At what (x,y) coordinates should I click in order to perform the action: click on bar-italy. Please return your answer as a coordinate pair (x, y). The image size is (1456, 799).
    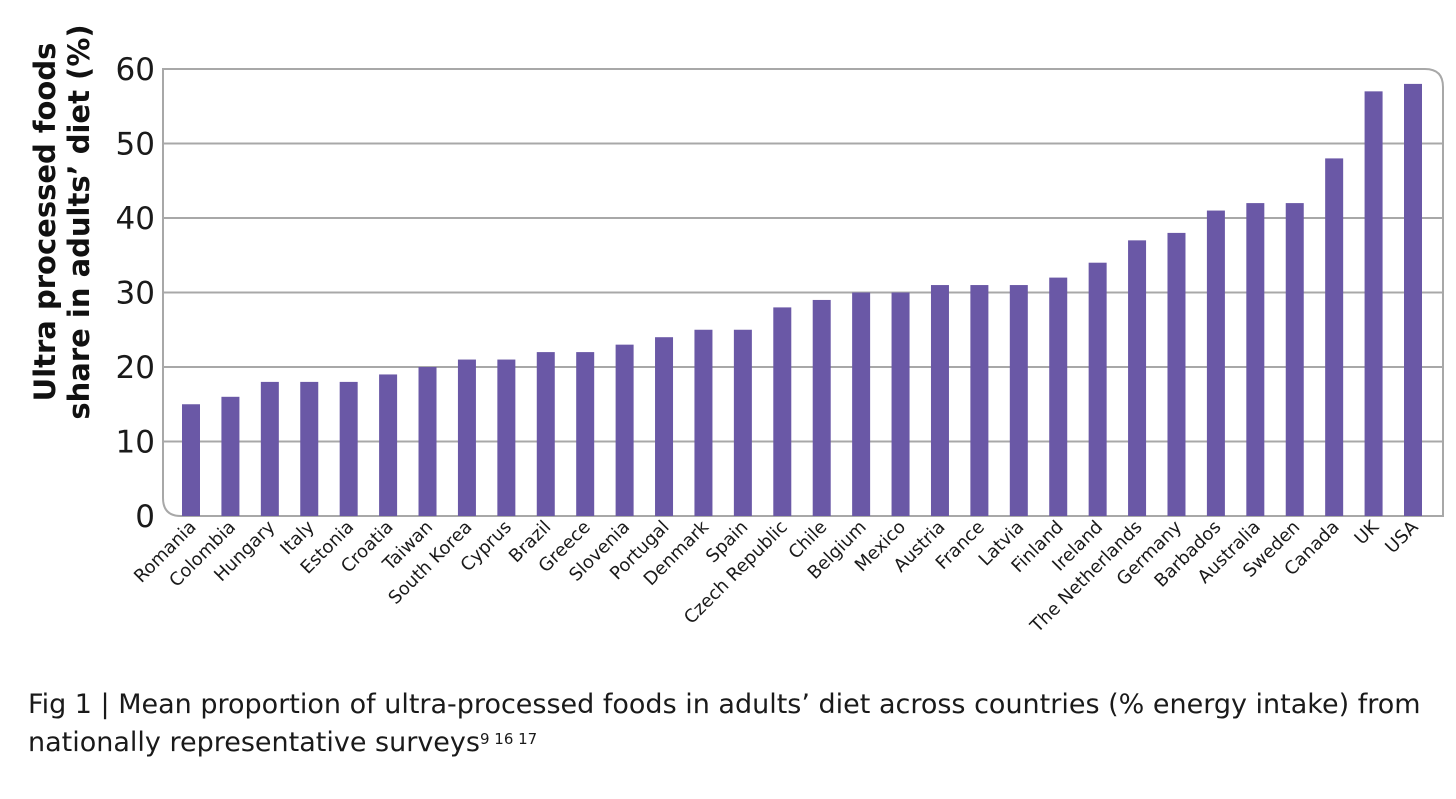
    Looking at the image, I should click on (309, 448).